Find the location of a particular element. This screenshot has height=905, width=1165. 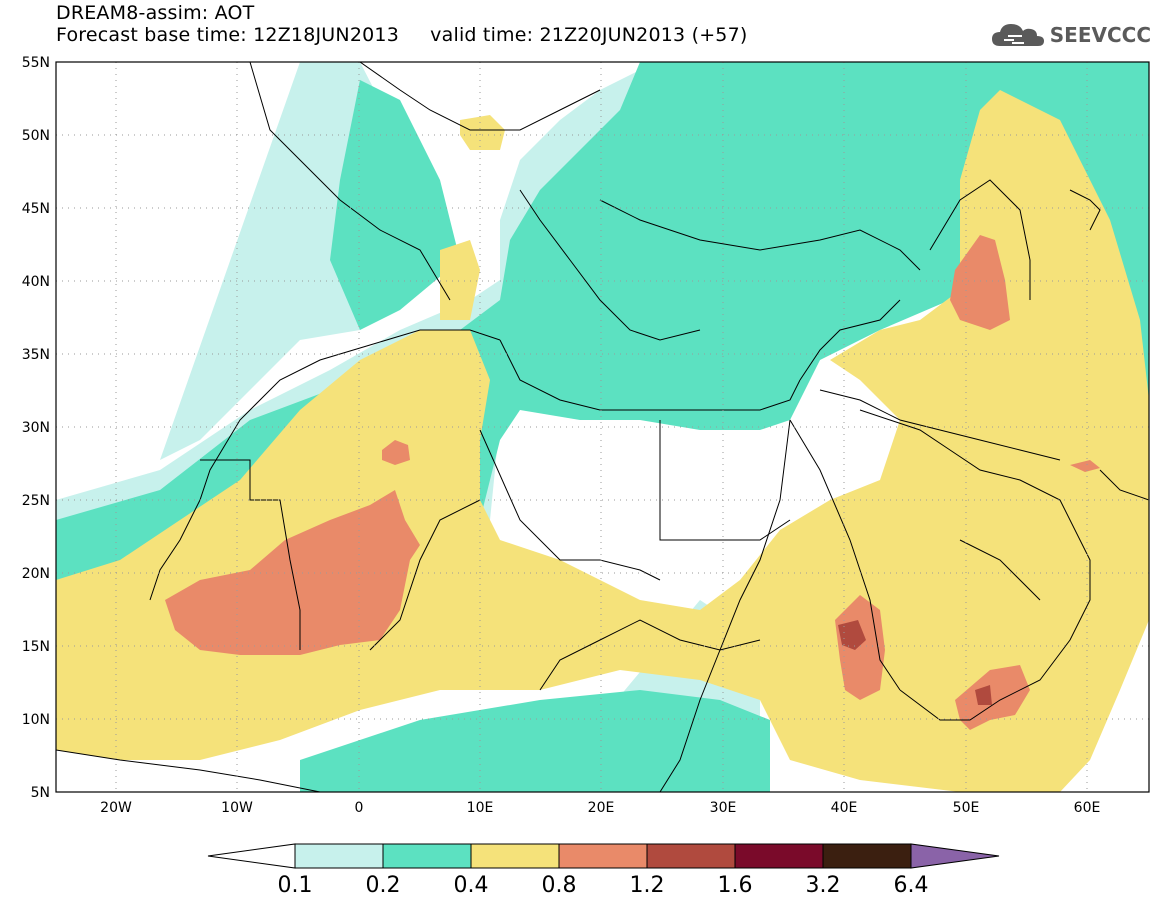

colorbar-label: 3.2 is located at coordinates (823, 885).